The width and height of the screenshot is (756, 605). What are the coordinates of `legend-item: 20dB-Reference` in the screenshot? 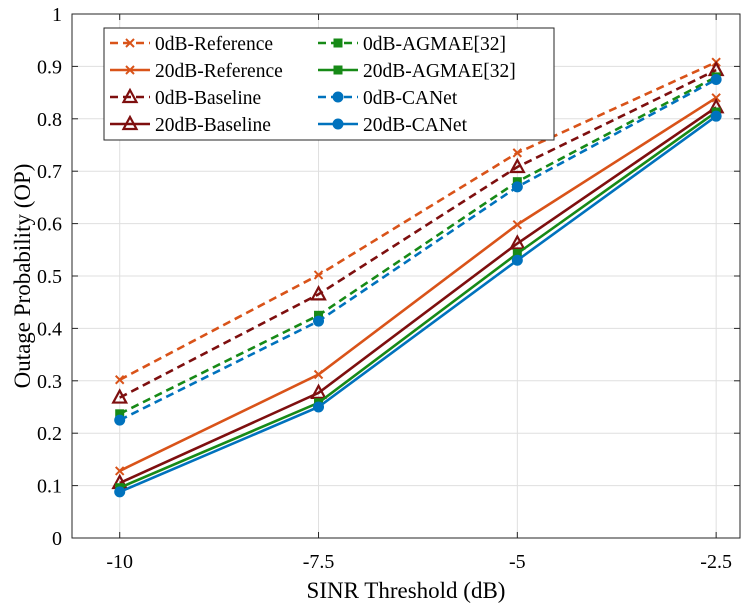 It's located at (196, 71).